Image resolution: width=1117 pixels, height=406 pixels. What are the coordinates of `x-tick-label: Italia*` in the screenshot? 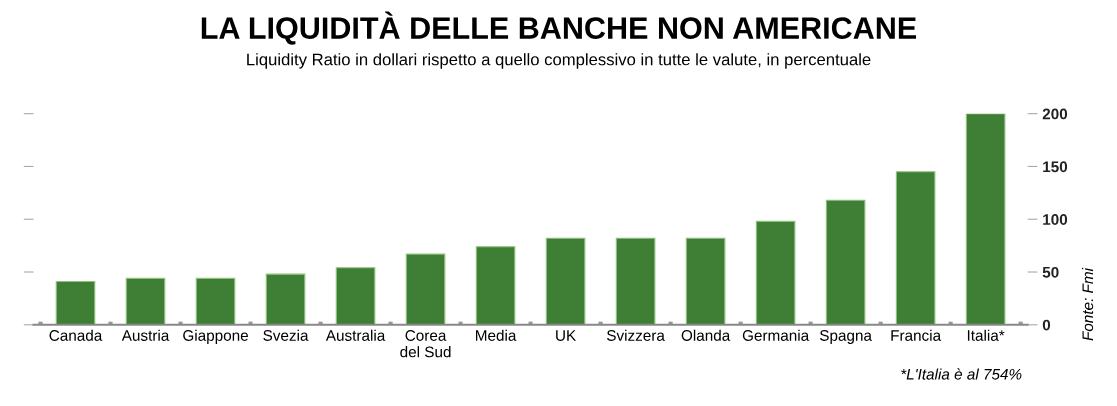 It's located at (986, 335).